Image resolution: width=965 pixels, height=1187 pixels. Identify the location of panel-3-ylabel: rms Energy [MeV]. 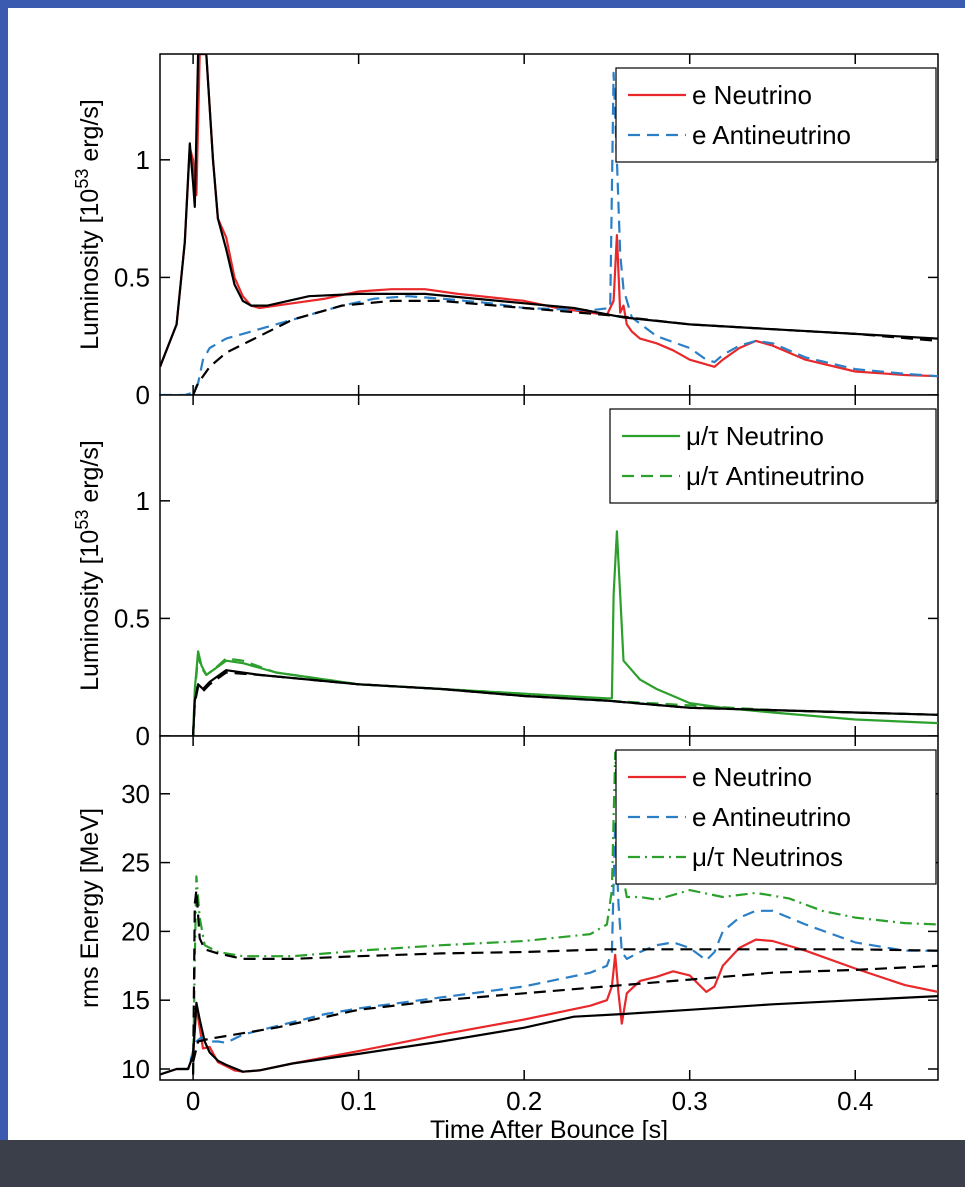
(90, 908).